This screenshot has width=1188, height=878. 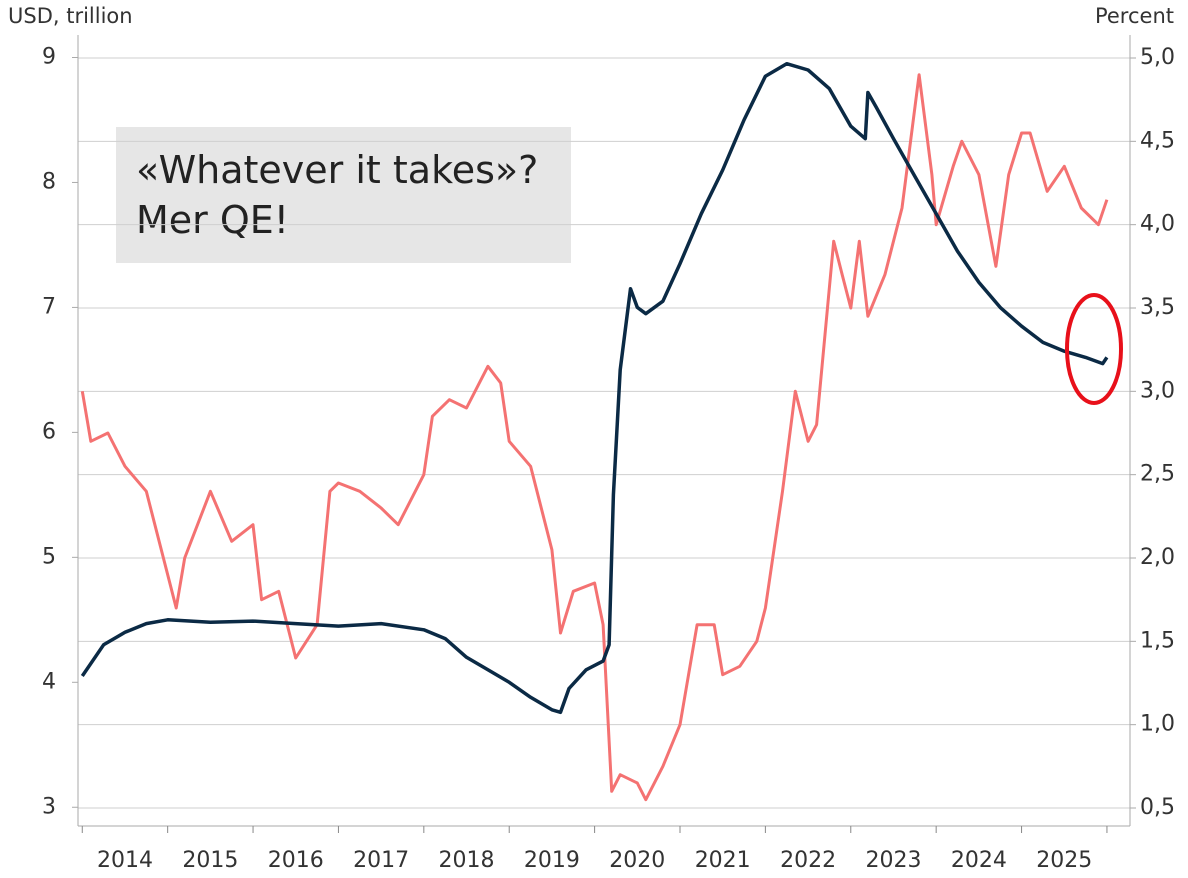 I want to click on x-tick-label: 2021, so click(x=723, y=860).